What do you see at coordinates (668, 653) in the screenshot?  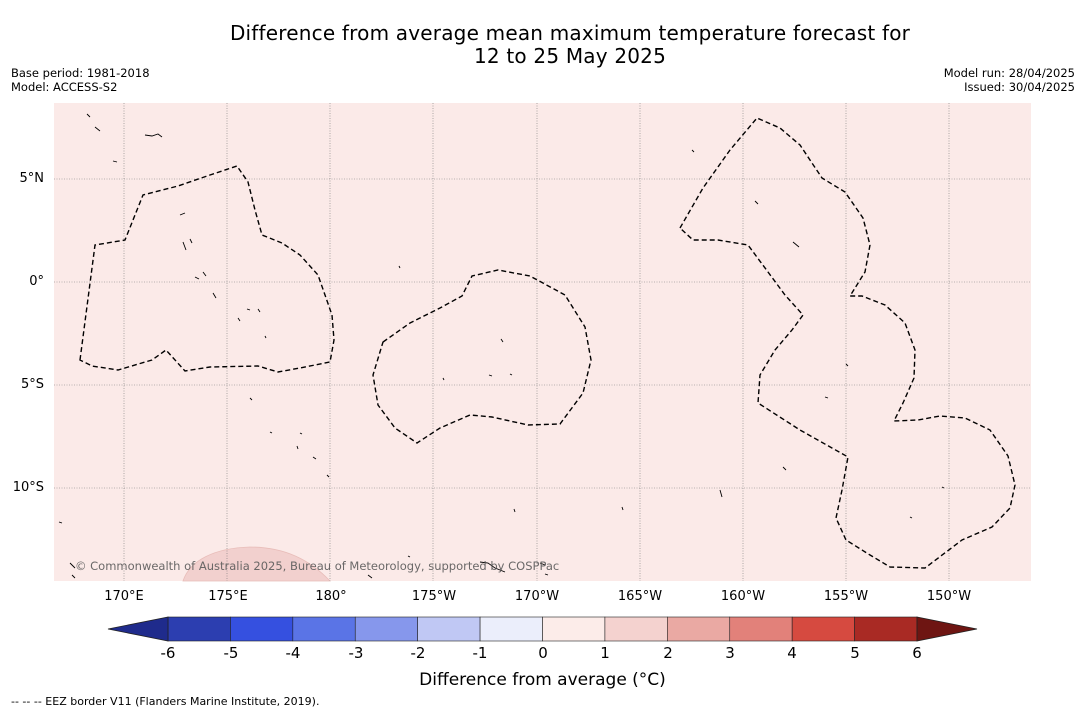 I see `colorbar-tick: 2` at bounding box center [668, 653].